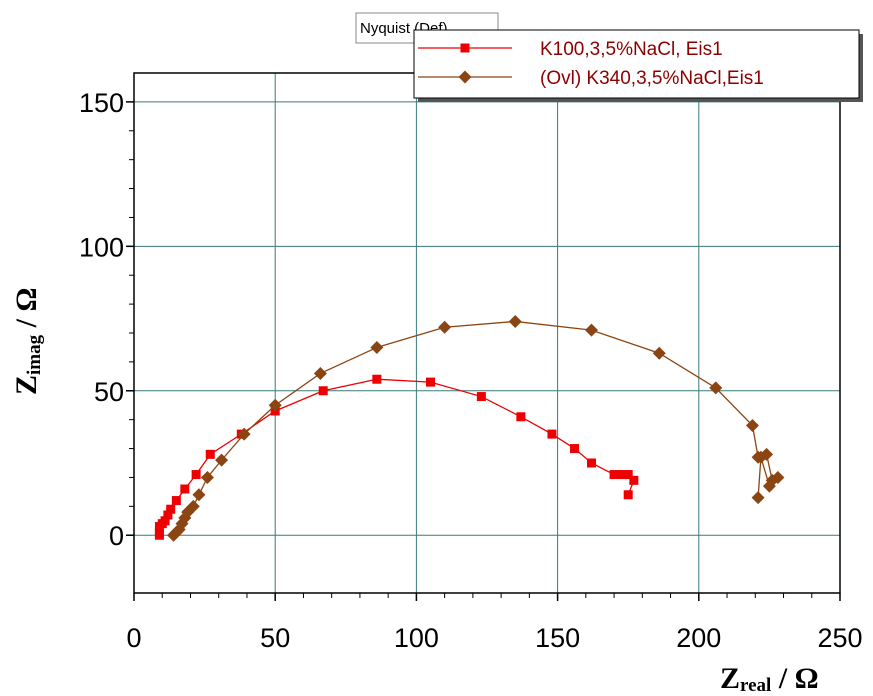 The width and height of the screenshot is (873, 696). Describe the element at coordinates (26, 385) in the screenshot. I see `y-axis-title-main: Z` at that location.